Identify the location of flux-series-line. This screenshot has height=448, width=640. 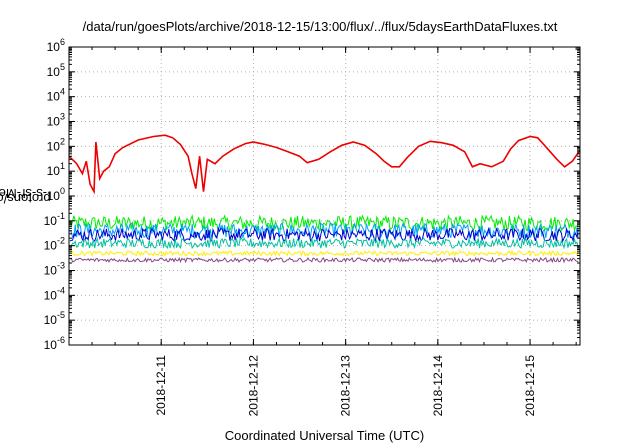
(324, 164).